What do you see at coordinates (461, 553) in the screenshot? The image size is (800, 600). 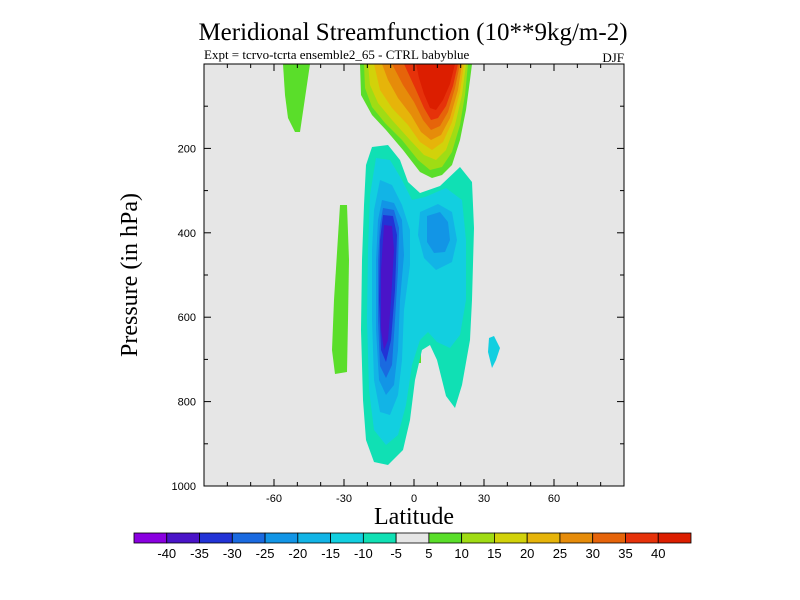 I see `colorbar-label: 10` at bounding box center [461, 553].